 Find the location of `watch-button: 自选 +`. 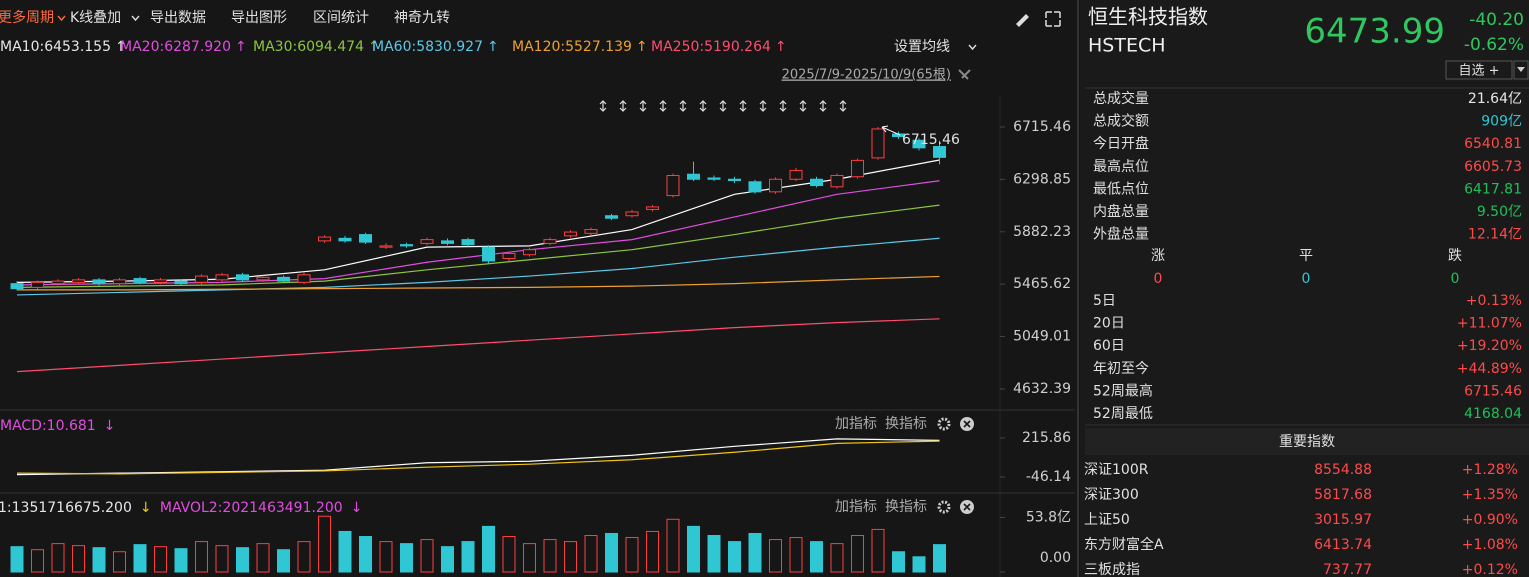

watch-button: 自选 + is located at coordinates (1478, 71).